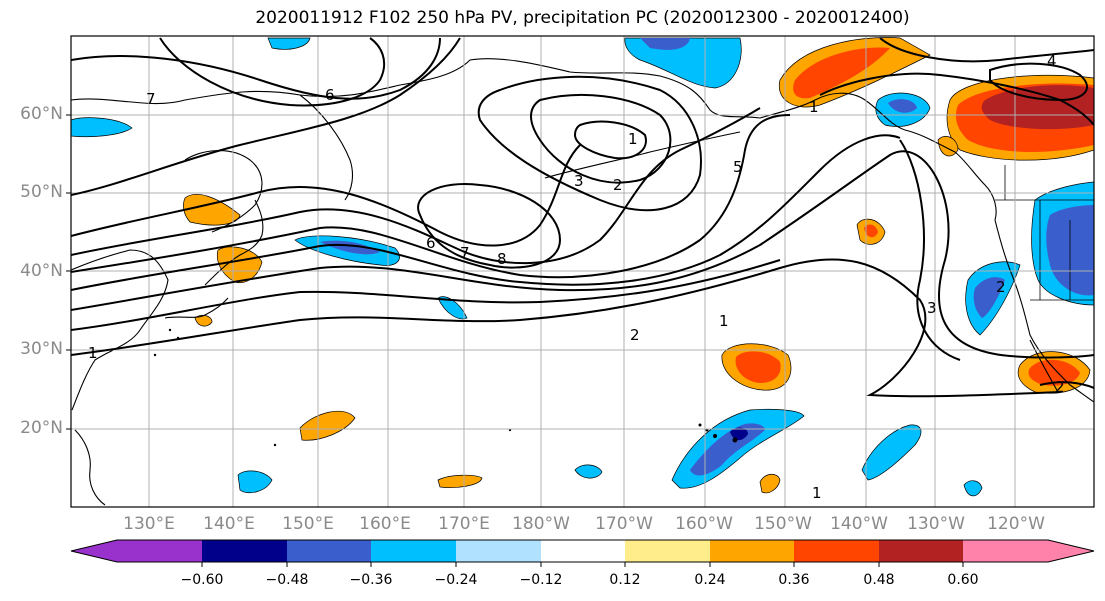 The height and width of the screenshot is (601, 1105). Describe the element at coordinates (704, 524) in the screenshot. I see `lon-label: 160°W` at that location.